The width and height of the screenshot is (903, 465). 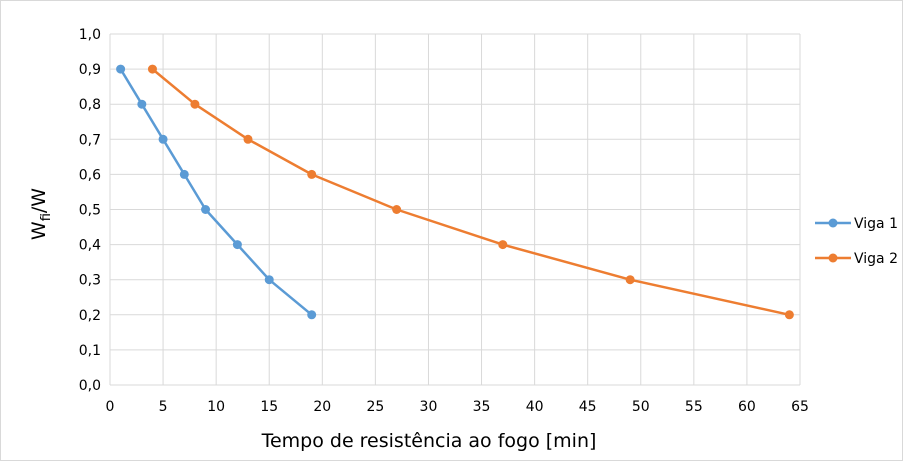 I want to click on x-tick-labels: 0 5 10 15 20 25 30 35 40 45 50 55 60 65, so click(x=457, y=407).